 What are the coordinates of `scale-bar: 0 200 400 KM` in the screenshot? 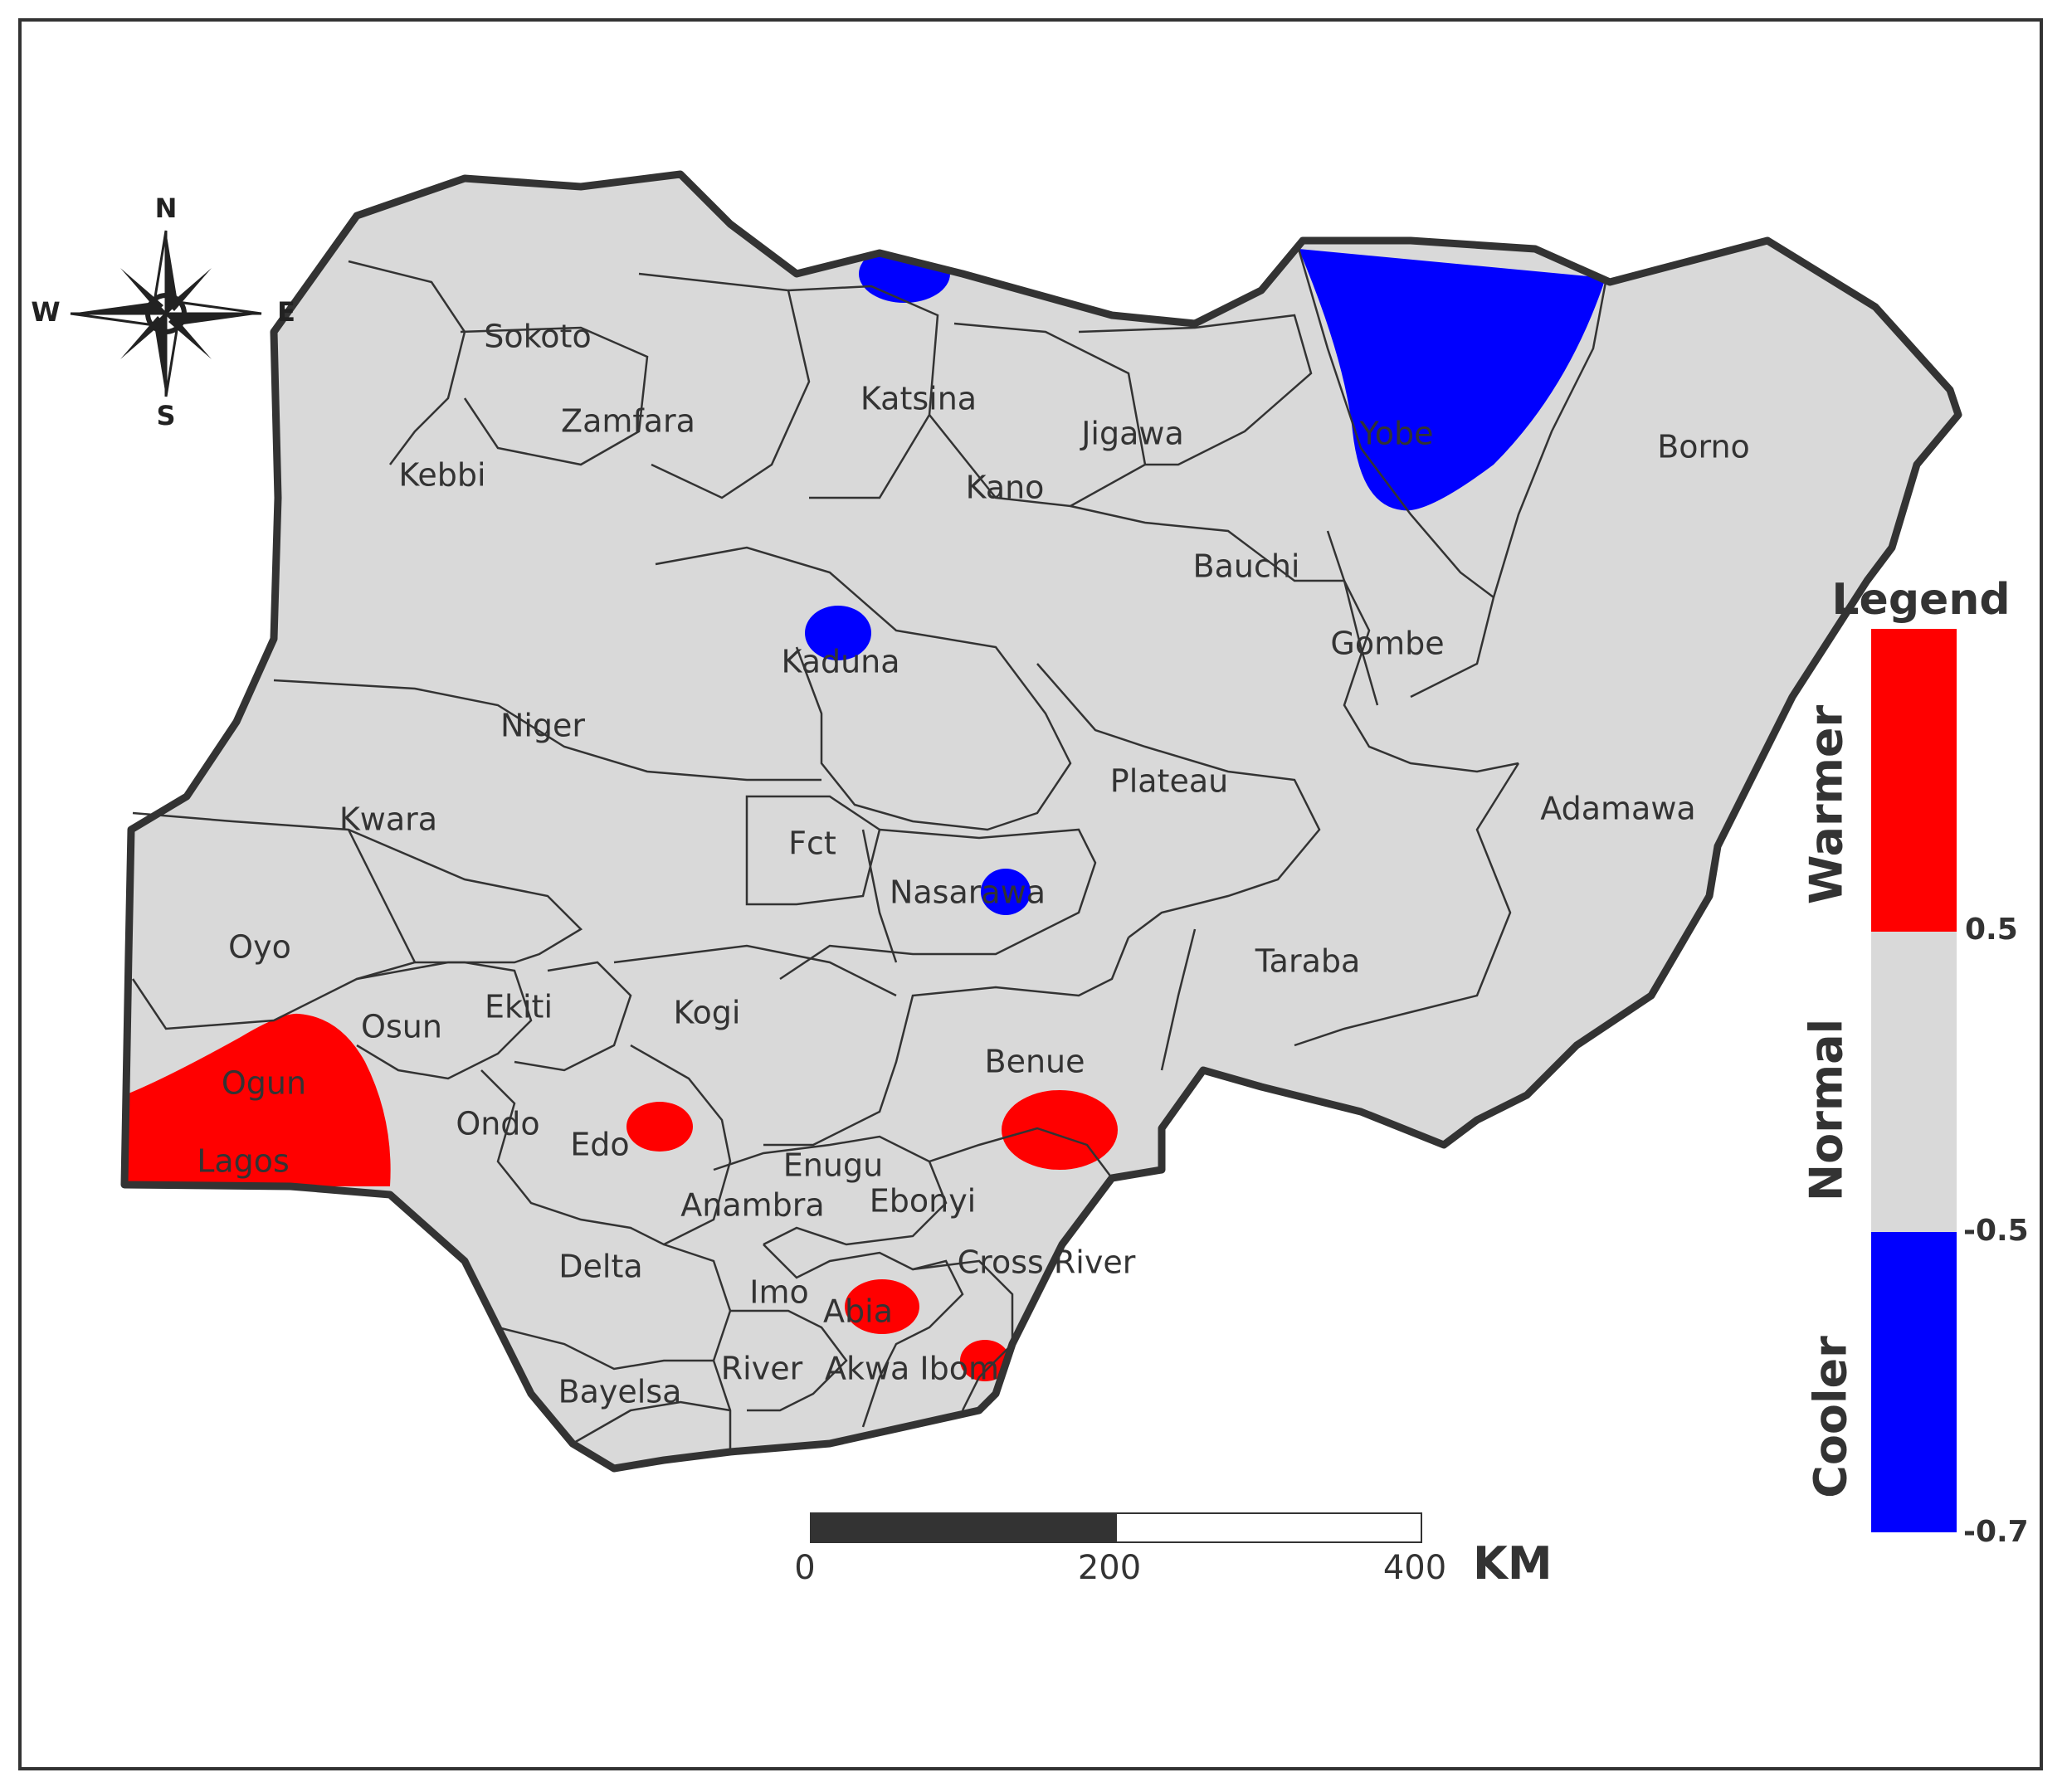 It's located at (1173, 1551).